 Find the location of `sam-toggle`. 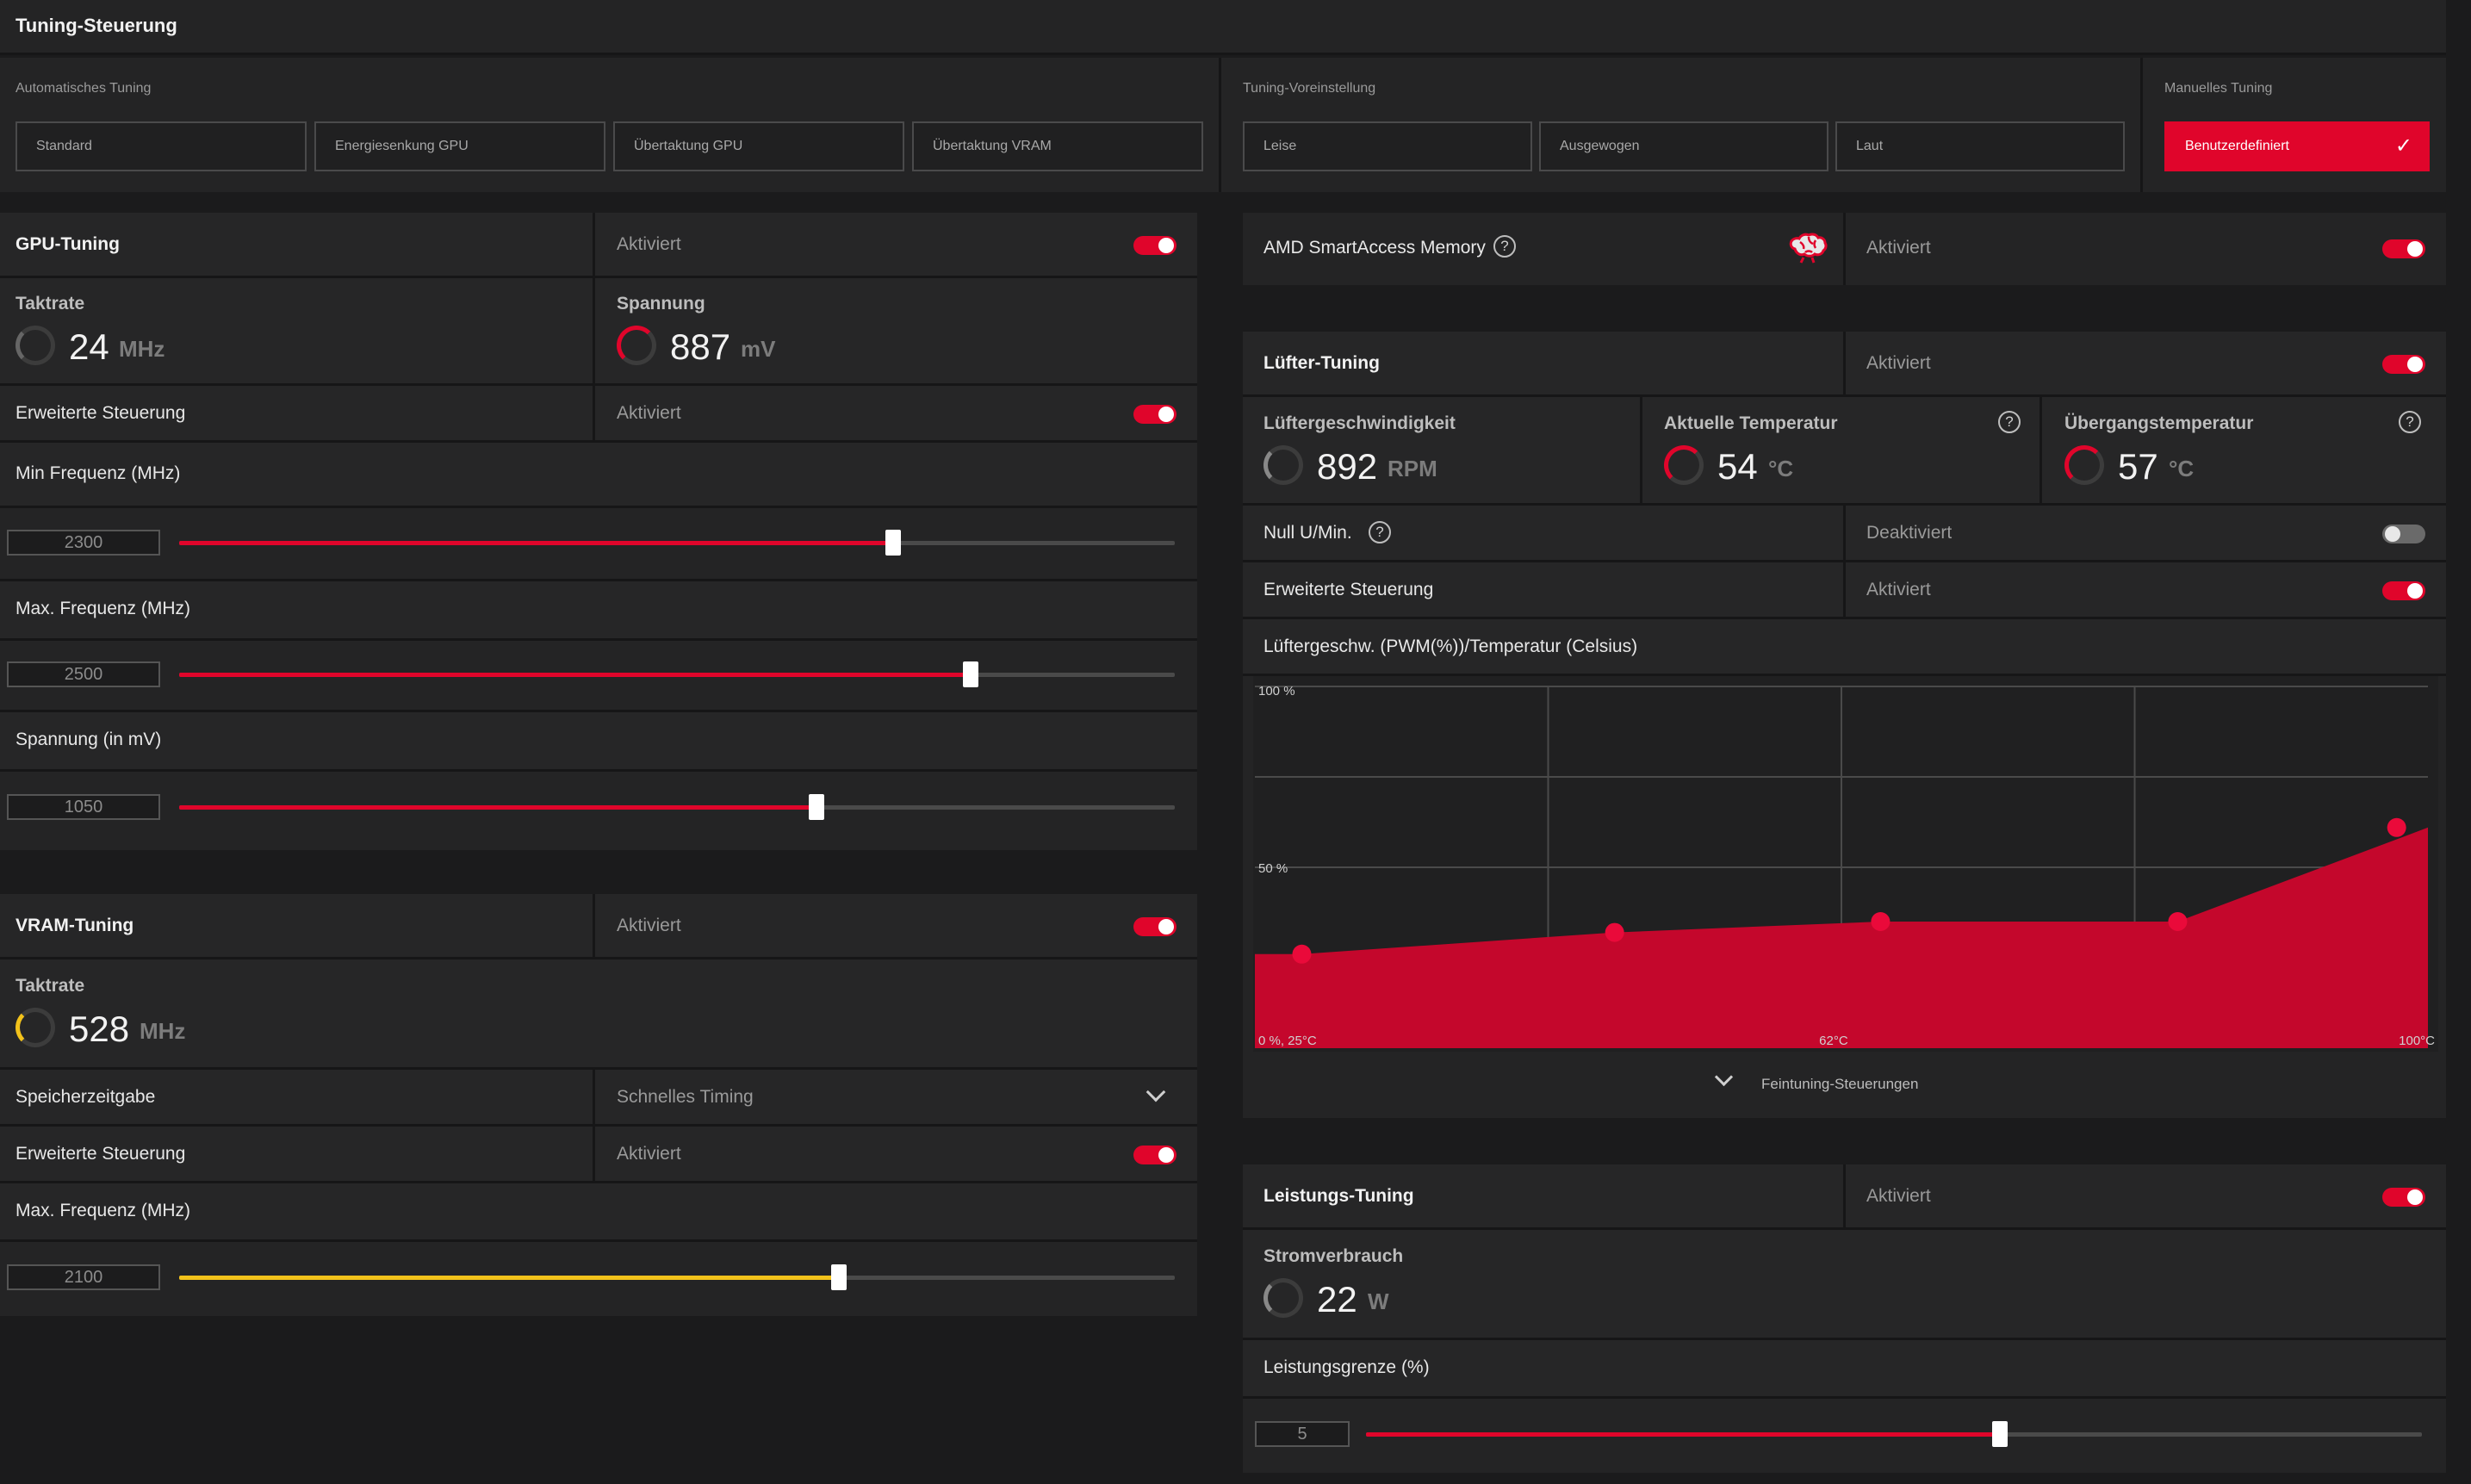

sam-toggle is located at coordinates (2403, 248).